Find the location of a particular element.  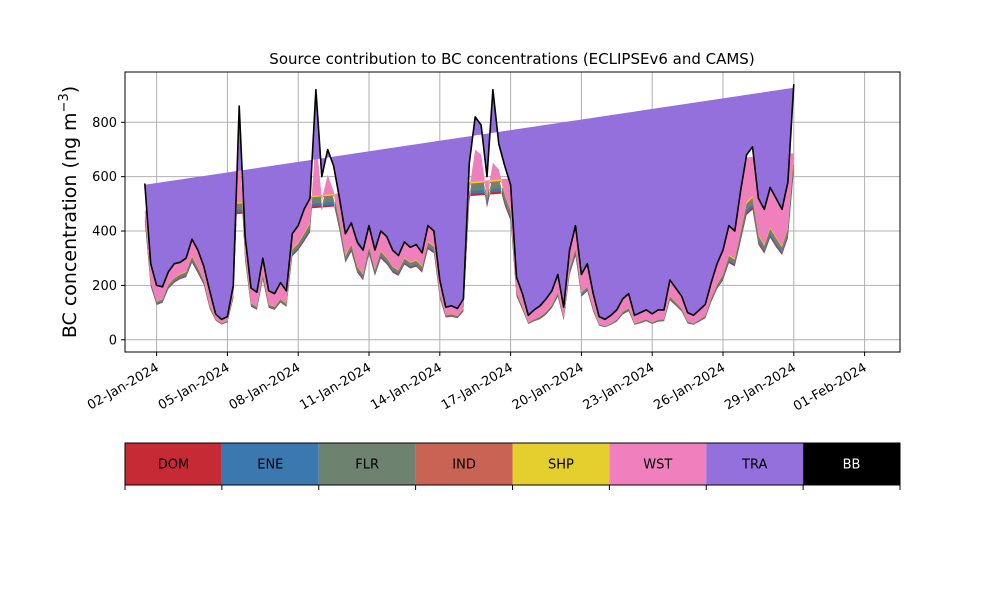

x-tick-label: 29-Jan-2024 is located at coordinates (760, 386).